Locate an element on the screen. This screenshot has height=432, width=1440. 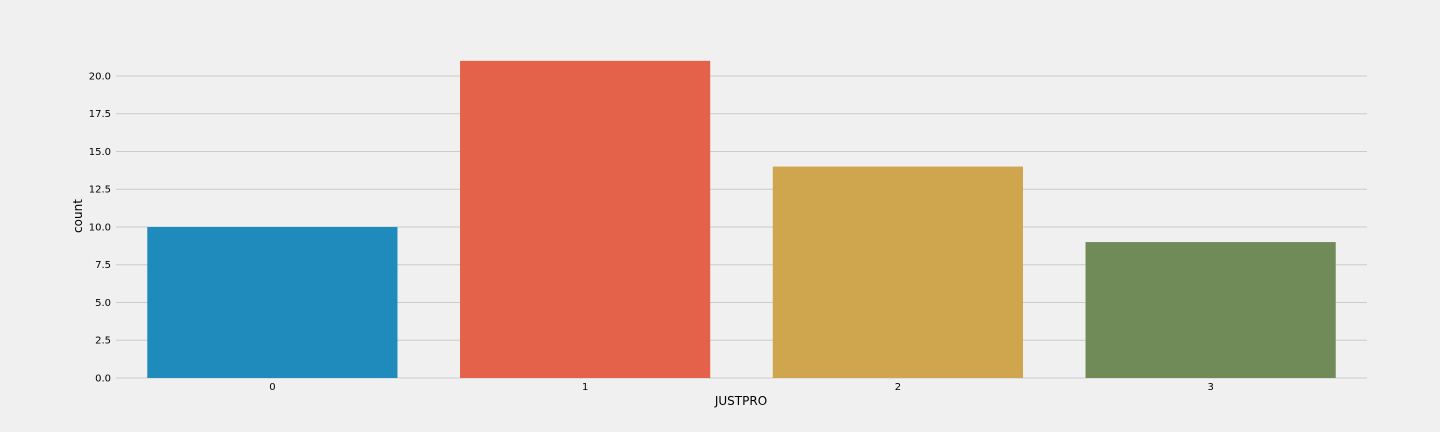
y-tick-label: 5.0 is located at coordinates (103, 303).